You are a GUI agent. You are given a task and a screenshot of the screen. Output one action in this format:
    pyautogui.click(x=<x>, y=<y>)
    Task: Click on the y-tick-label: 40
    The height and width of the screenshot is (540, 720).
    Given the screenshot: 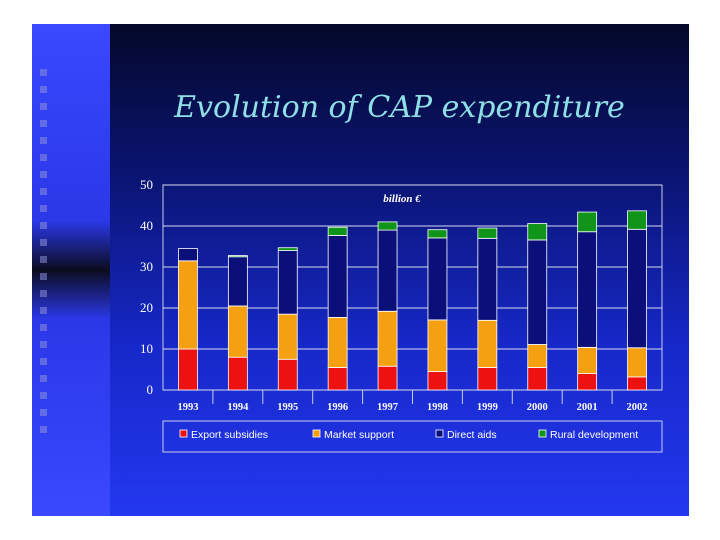 What is the action you would take?
    pyautogui.click(x=146, y=225)
    